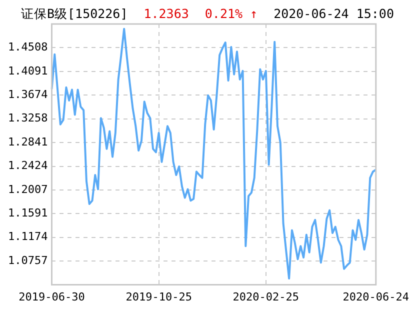  What do you see at coordinates (28, 141) in the screenshot?
I see `y-tick-label: 1.2841` at bounding box center [28, 141].